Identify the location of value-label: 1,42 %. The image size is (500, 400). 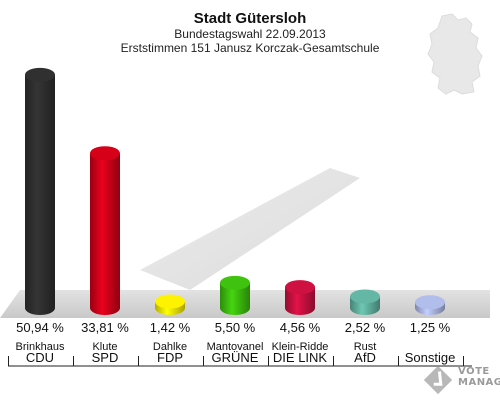
(170, 327).